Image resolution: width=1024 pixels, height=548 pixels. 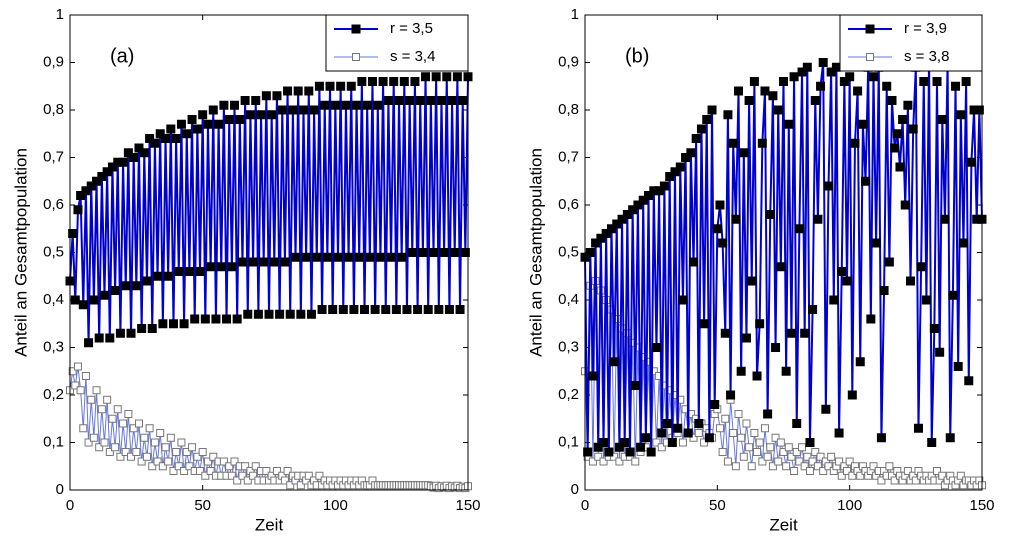 What do you see at coordinates (202, 505) in the screenshot?
I see `x-tick-label: 50` at bounding box center [202, 505].